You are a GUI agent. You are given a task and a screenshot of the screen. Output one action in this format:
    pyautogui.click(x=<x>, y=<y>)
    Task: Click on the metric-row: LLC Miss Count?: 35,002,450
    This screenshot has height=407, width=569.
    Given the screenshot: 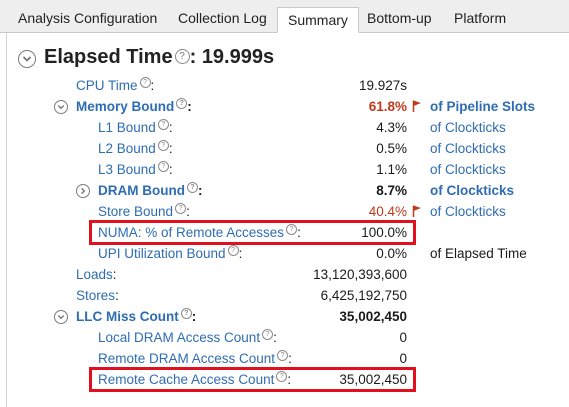 What is the action you would take?
    pyautogui.click(x=284, y=317)
    